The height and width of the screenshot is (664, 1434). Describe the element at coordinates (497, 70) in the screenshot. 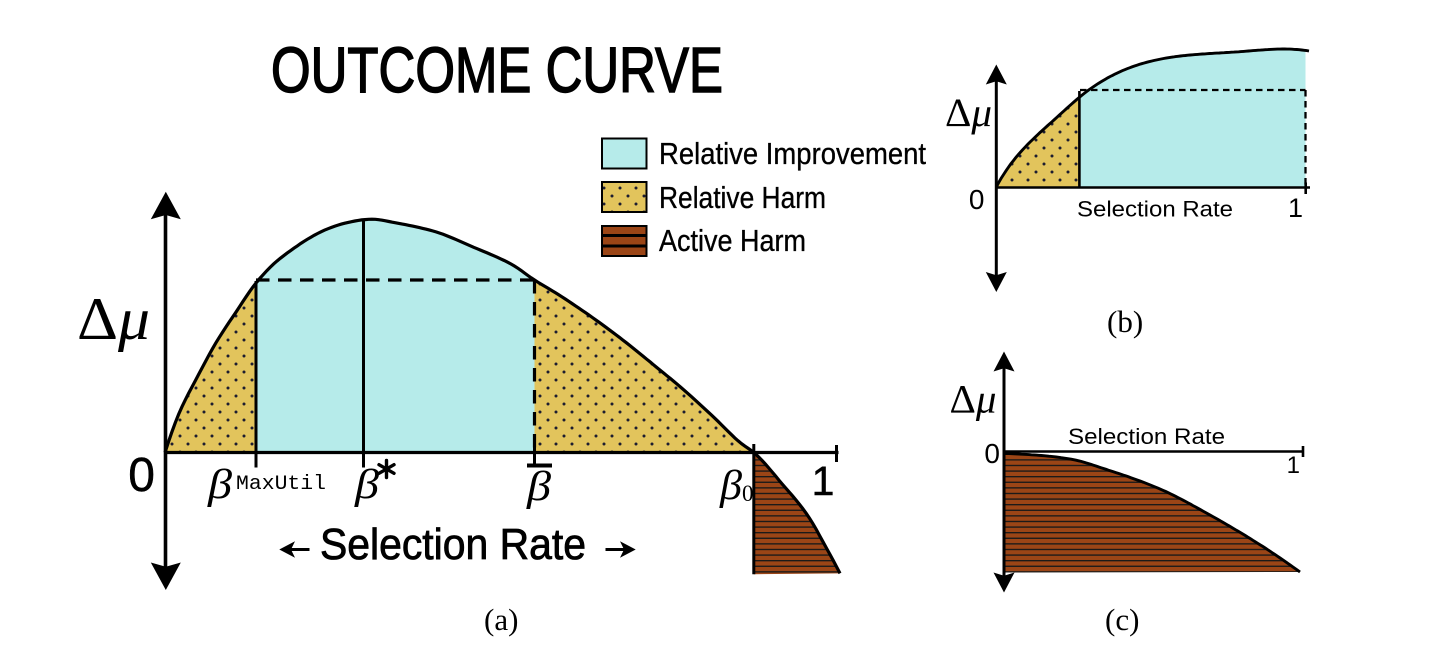

I see `svg-text: OUTCOME CURVE` at that location.